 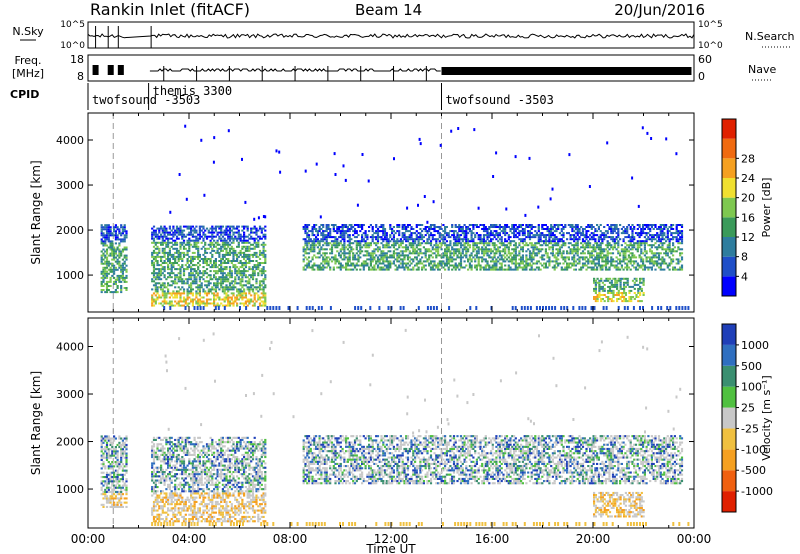 I want to click on date-label: 20/Jun/2016, so click(x=659, y=10).